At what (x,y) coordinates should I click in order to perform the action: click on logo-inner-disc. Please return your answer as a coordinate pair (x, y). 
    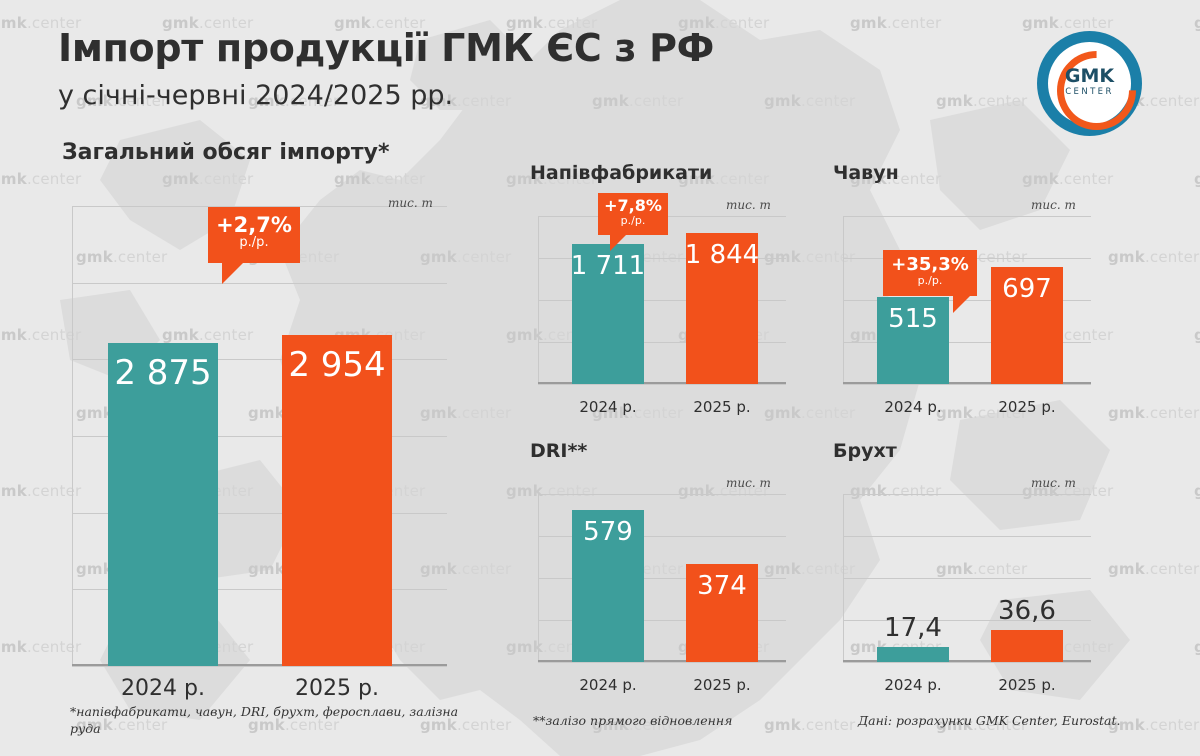
    Looking at the image, I should click on (1089, 83).